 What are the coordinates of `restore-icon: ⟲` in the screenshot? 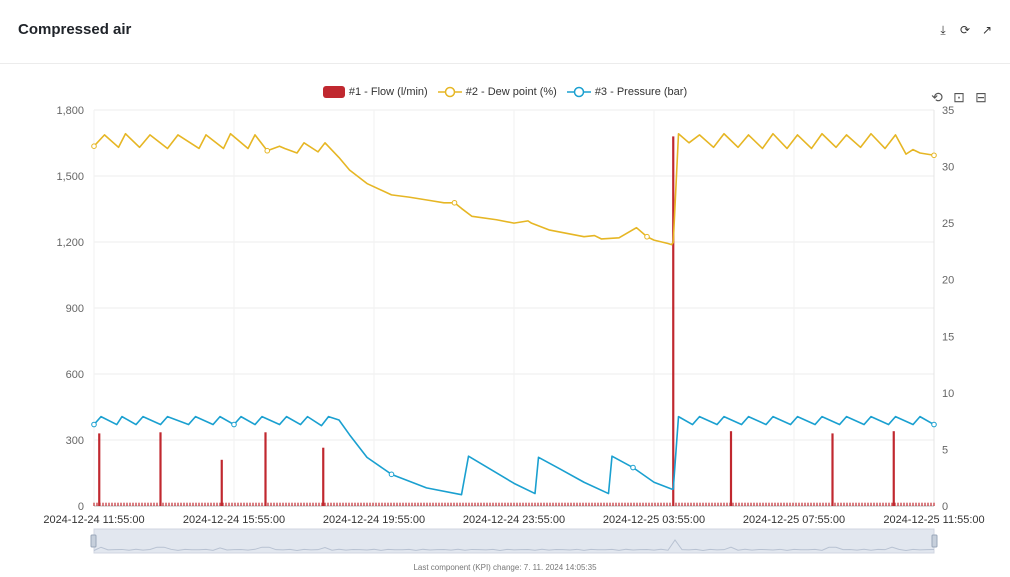 It's located at (937, 97).